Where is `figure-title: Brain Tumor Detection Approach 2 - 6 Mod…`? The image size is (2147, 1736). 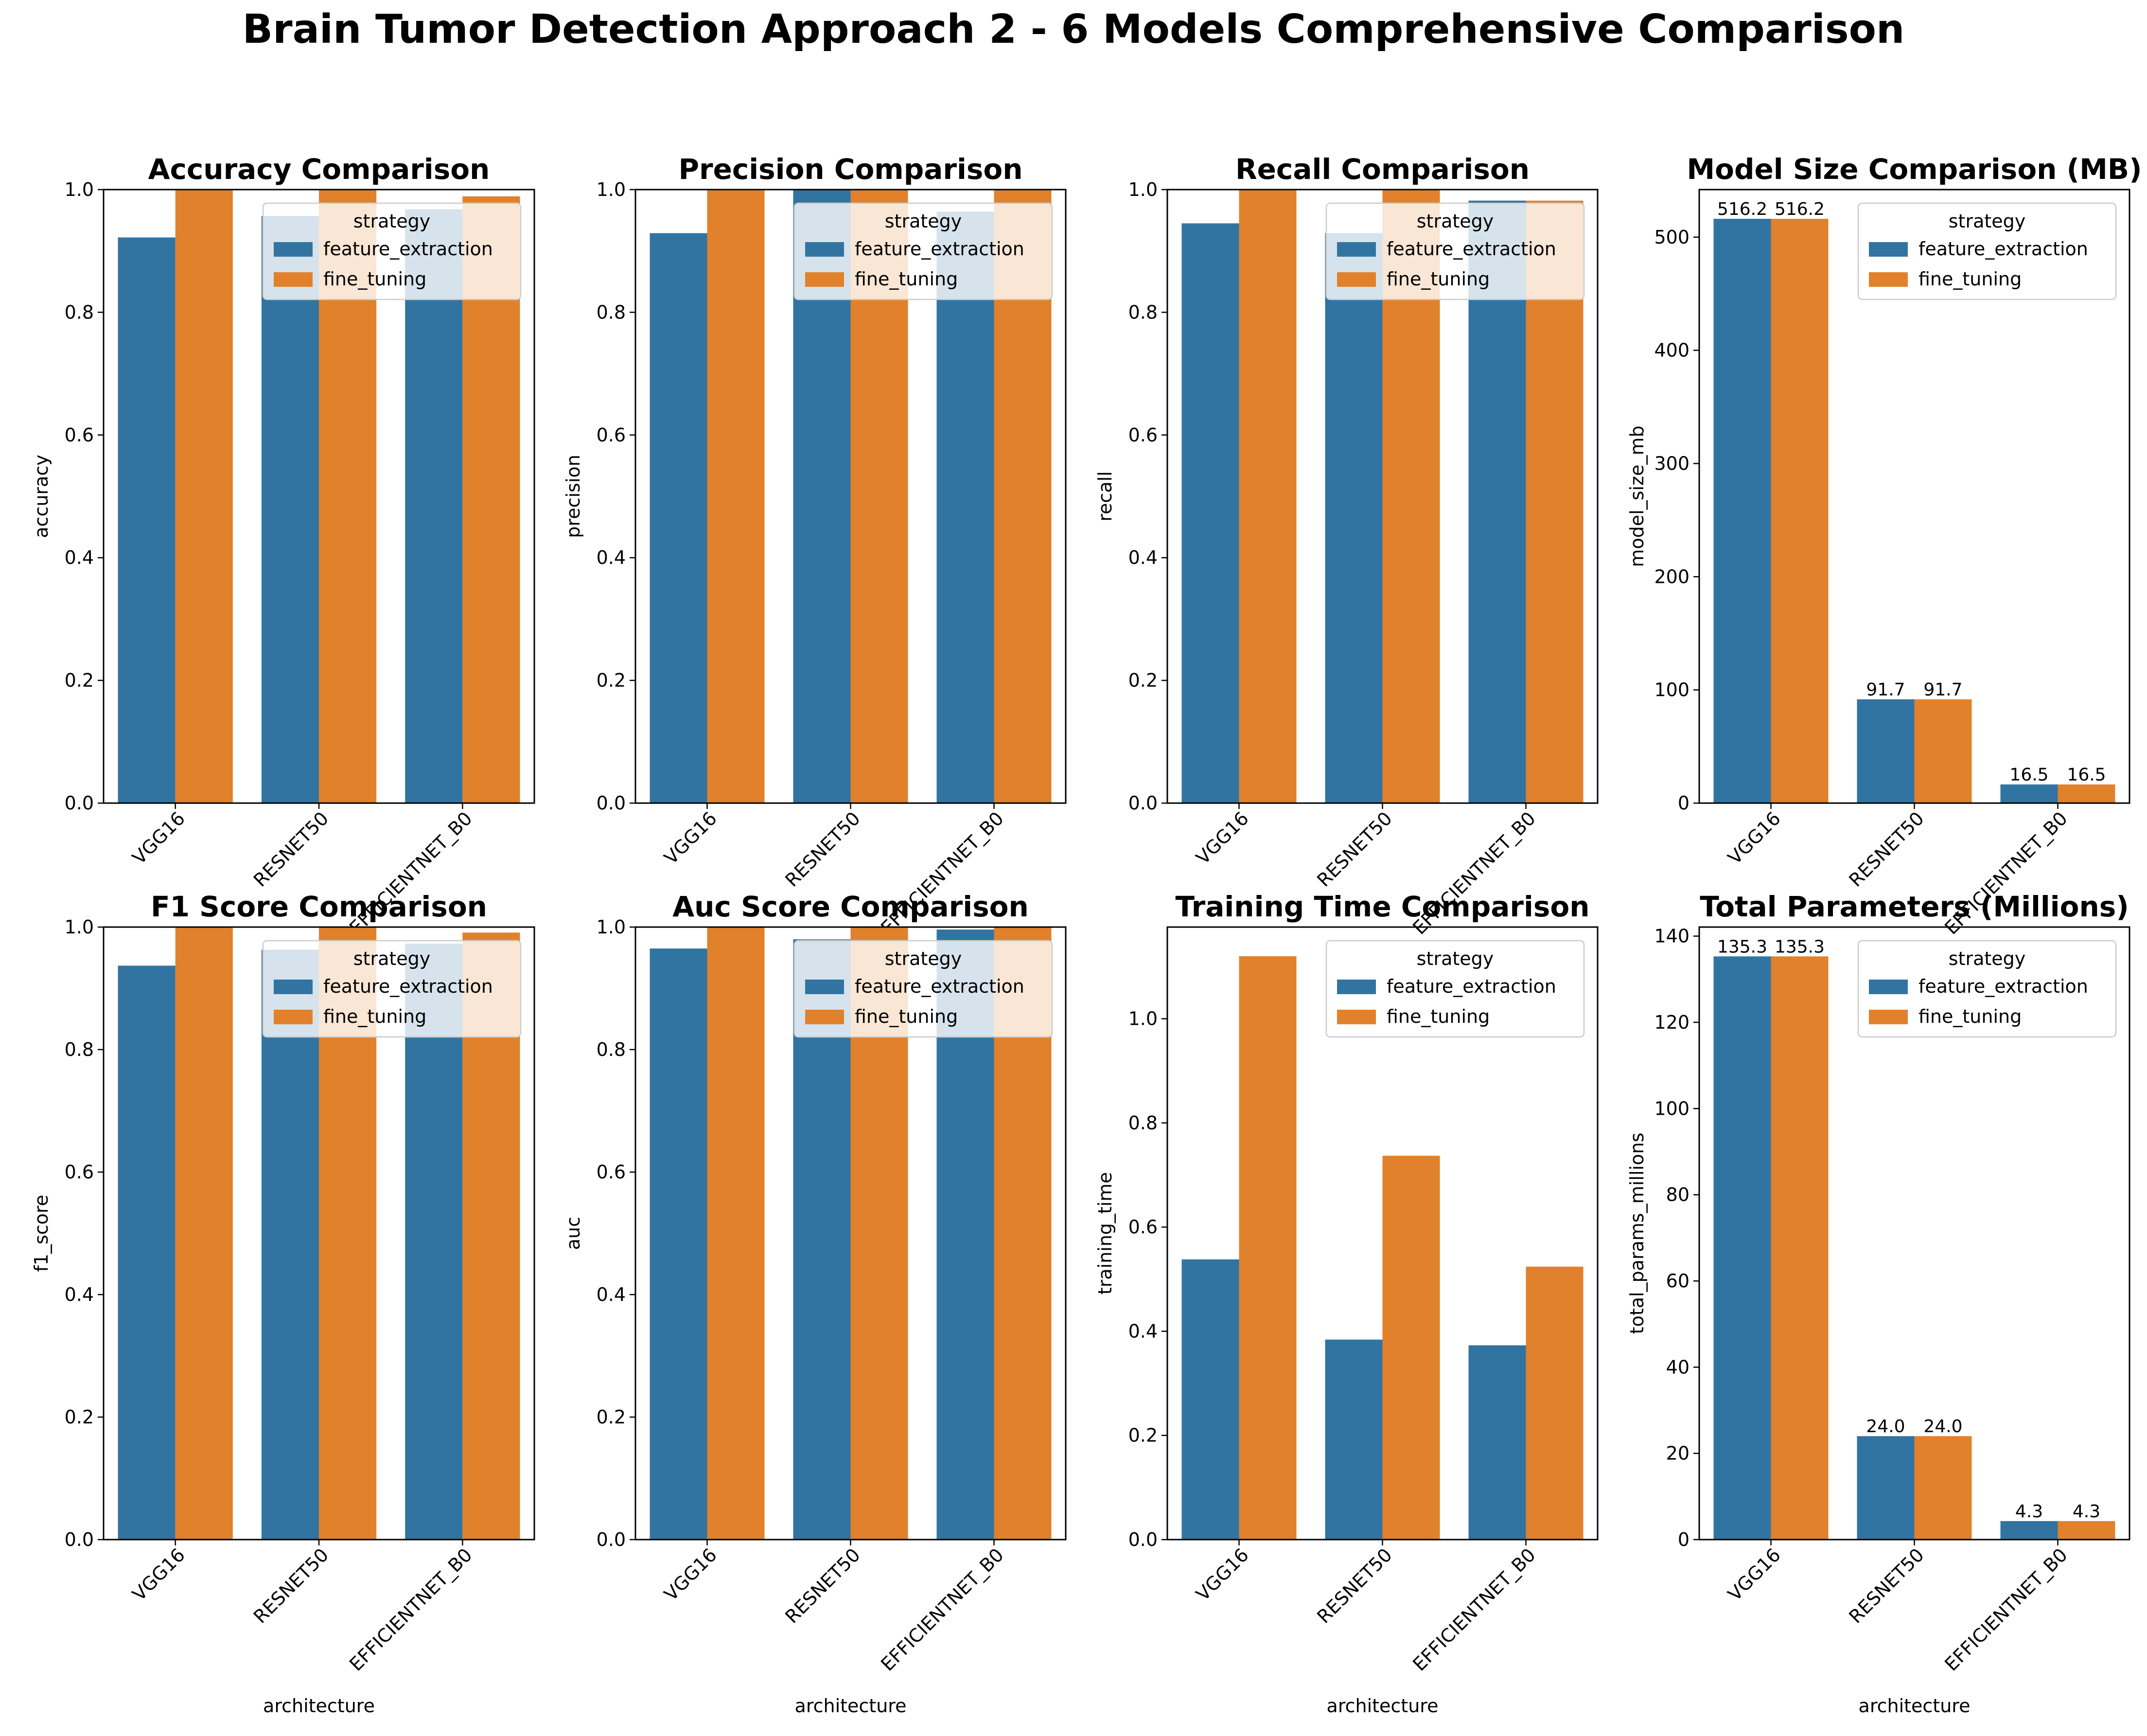
figure-title: Brain Tumor Detection Approach 2 - 6 Mod… is located at coordinates (1074, 30).